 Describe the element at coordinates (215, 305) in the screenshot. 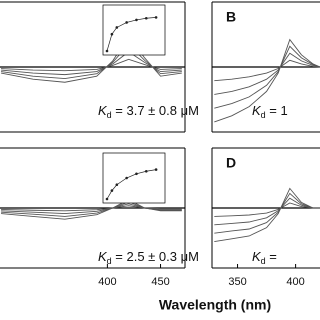

I see `x-axis-label: Wavelength (nm)` at that location.